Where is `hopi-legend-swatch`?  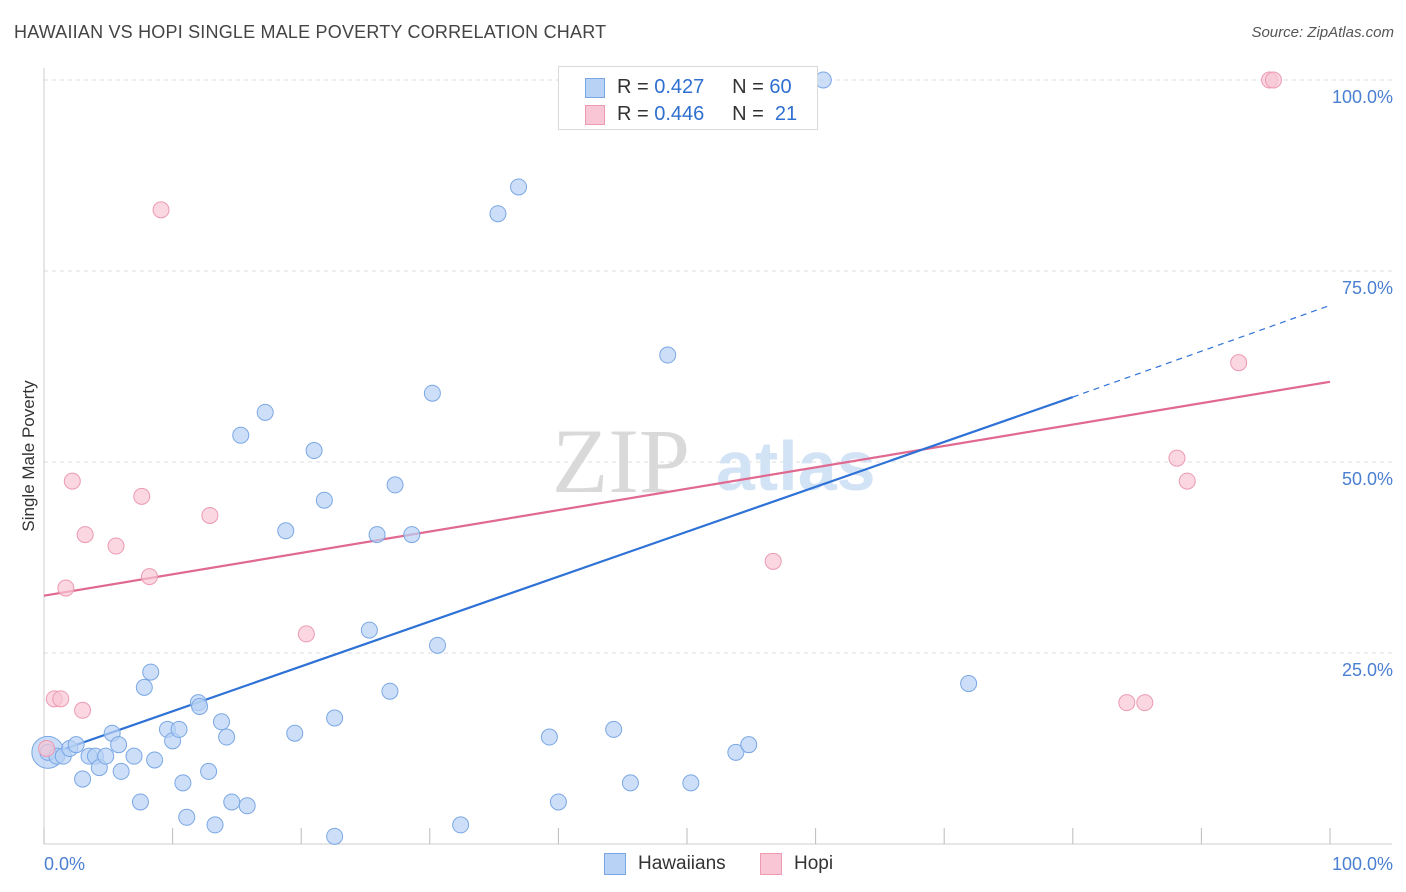
hopi-legend-swatch is located at coordinates (771, 864).